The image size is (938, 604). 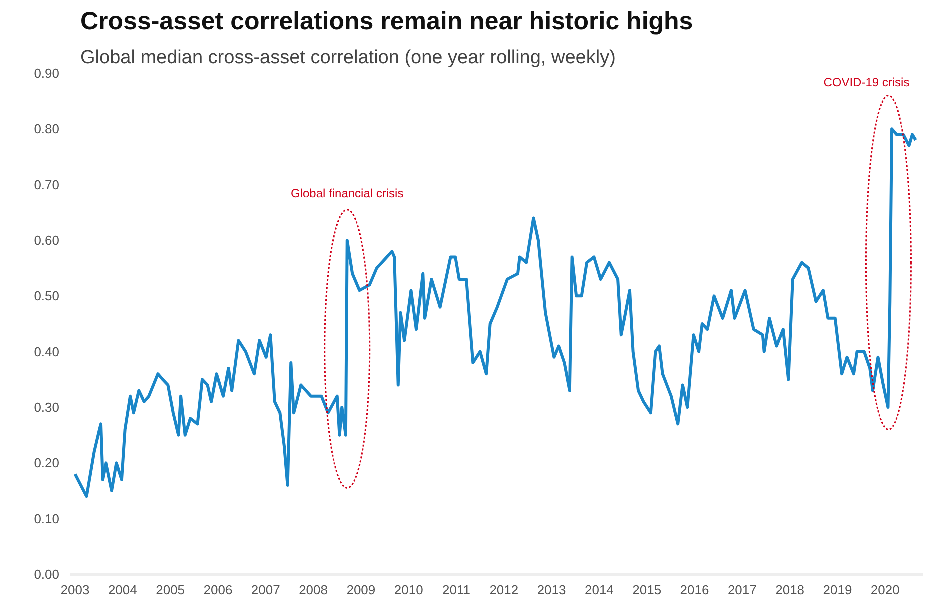 What do you see at coordinates (742, 590) in the screenshot?
I see `x-tick-label: 2017` at bounding box center [742, 590].